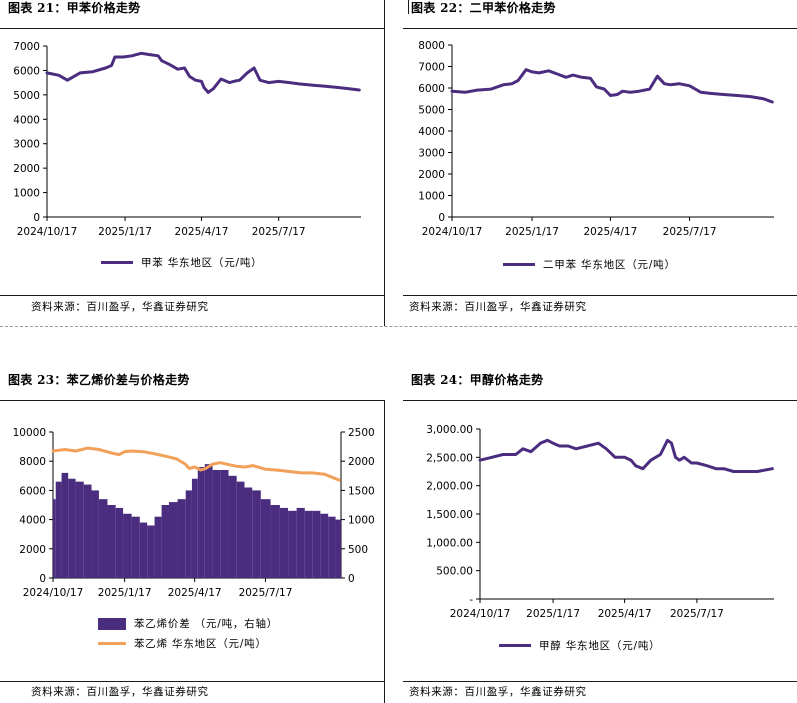  What do you see at coordinates (498, 692) in the screenshot?
I see `chart-24-source: 资料来源：百川盈孚，华鑫证券研究` at bounding box center [498, 692].